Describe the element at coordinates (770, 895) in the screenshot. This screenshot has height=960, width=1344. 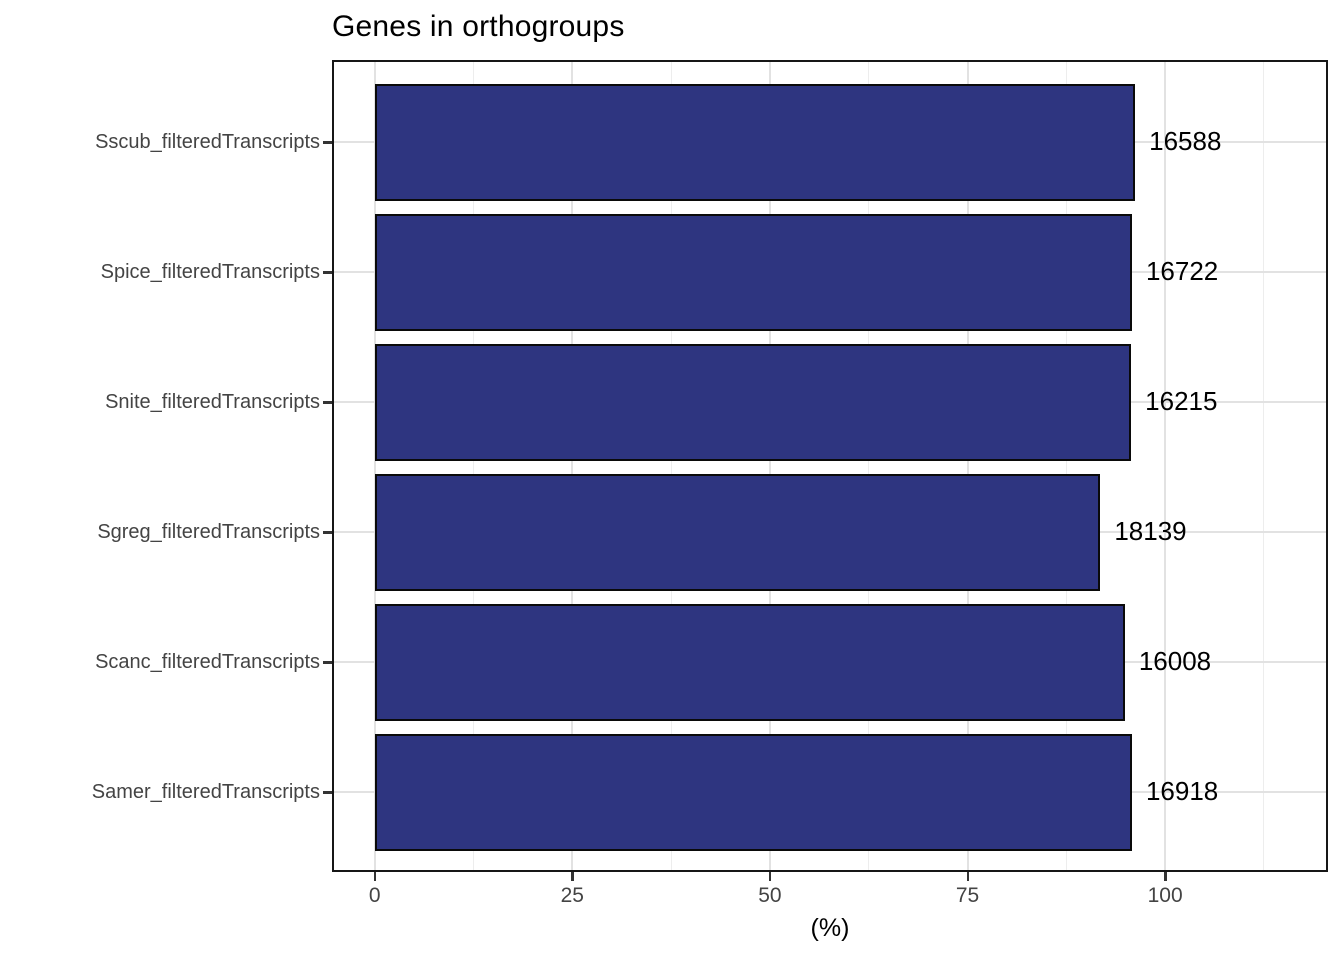
I see `x-axis-tick-label: 50` at that location.